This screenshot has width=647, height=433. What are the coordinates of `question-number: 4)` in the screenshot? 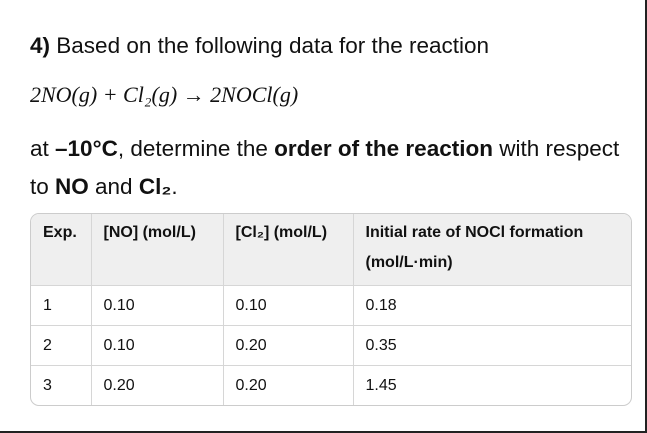 It's located at (40, 45).